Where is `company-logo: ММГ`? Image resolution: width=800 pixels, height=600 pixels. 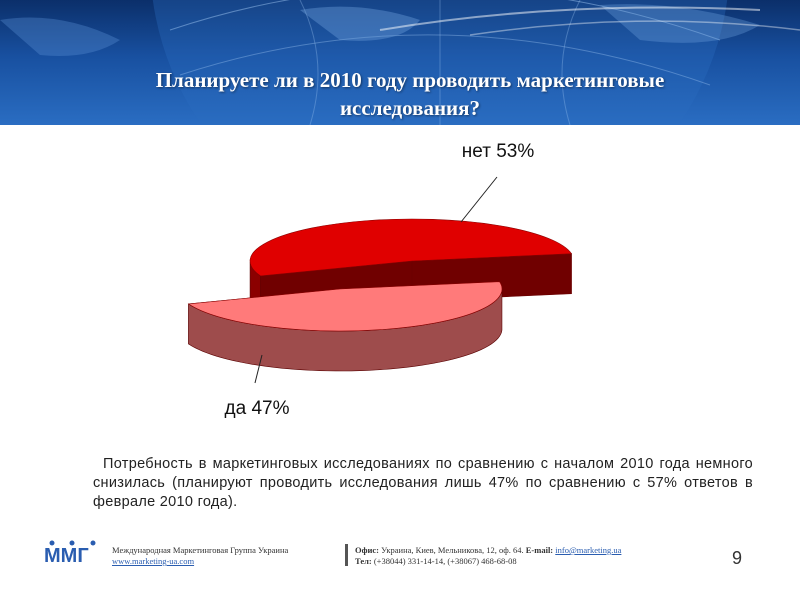 company-logo: ММГ is located at coordinates (75, 554).